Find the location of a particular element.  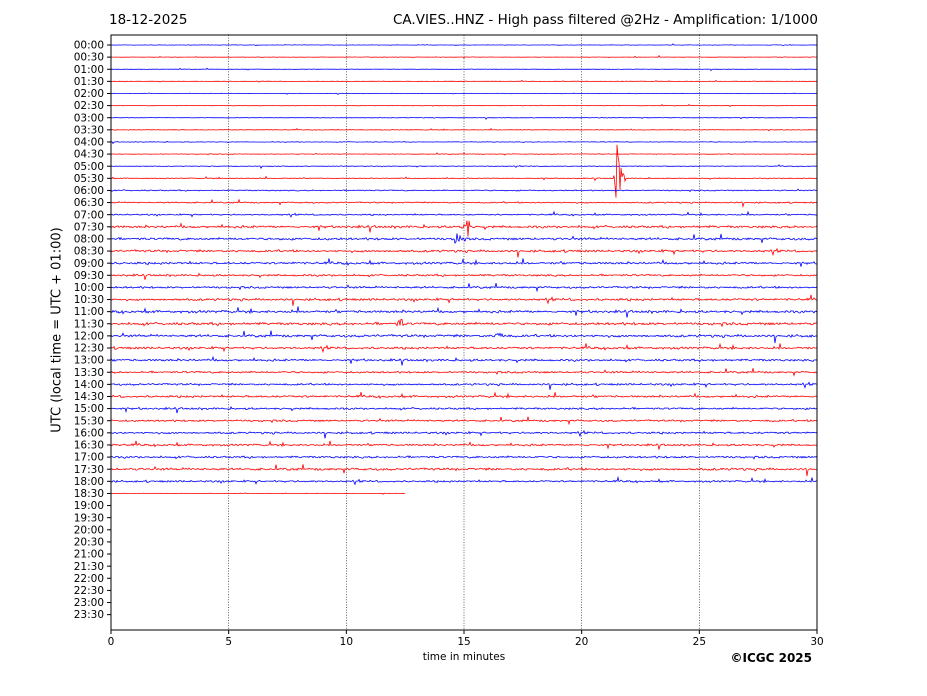

trace-15:00 is located at coordinates (464, 409).